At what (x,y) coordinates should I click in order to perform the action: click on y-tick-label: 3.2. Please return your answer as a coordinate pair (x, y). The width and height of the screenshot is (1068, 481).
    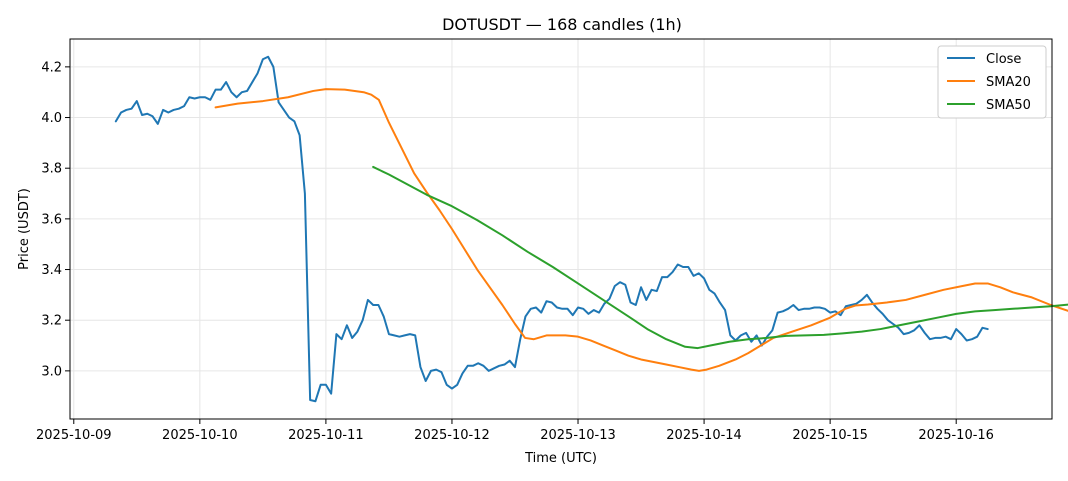
    Looking at the image, I should click on (51, 321).